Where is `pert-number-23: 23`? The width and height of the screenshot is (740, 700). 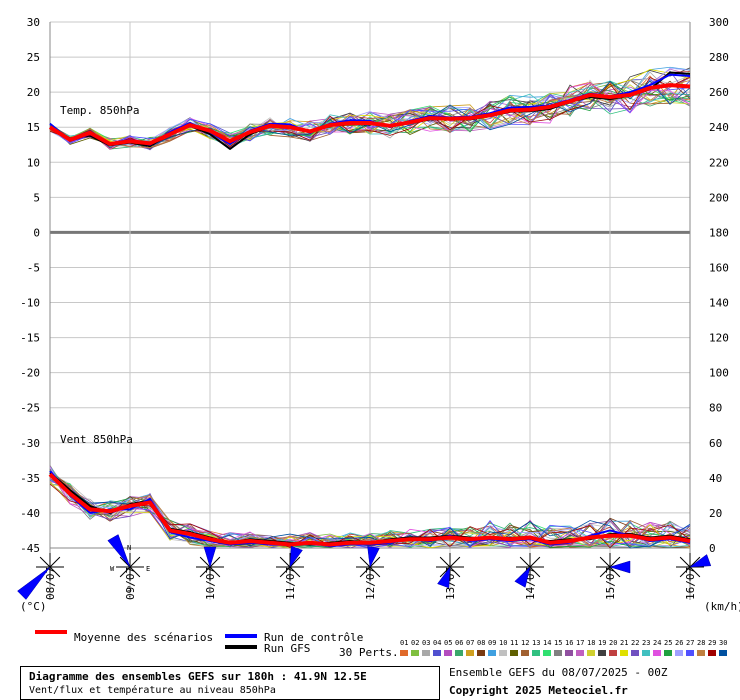 pert-number-23: 23 is located at coordinates (646, 643).